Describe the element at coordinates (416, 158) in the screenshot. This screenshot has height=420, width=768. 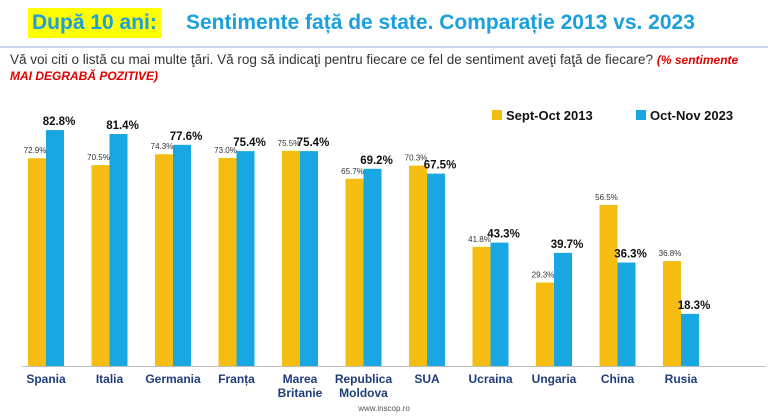
I see `data-label-0-6: 70.3%` at that location.